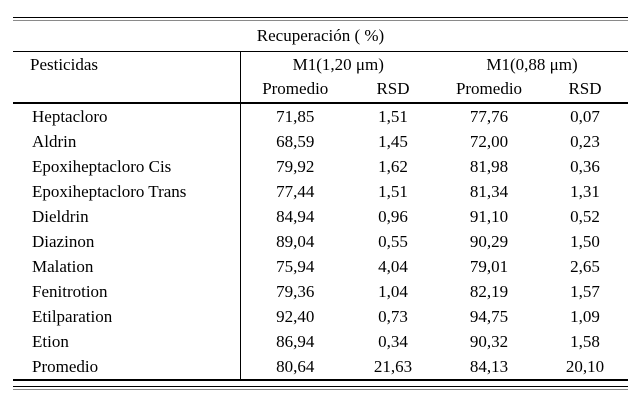 The height and width of the screenshot is (404, 639). What do you see at coordinates (532, 65) in the screenshot?
I see `column-group-m1-088um: M1(0,88 μm)` at bounding box center [532, 65].